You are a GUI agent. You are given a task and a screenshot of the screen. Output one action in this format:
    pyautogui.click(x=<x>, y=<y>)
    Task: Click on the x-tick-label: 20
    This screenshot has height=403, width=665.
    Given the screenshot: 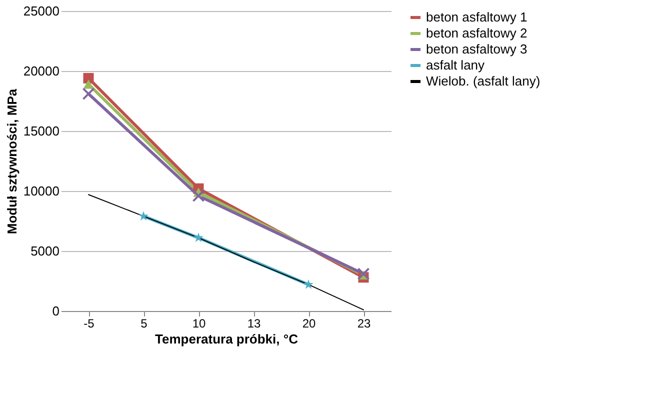 What is the action you would take?
    pyautogui.click(x=309, y=323)
    